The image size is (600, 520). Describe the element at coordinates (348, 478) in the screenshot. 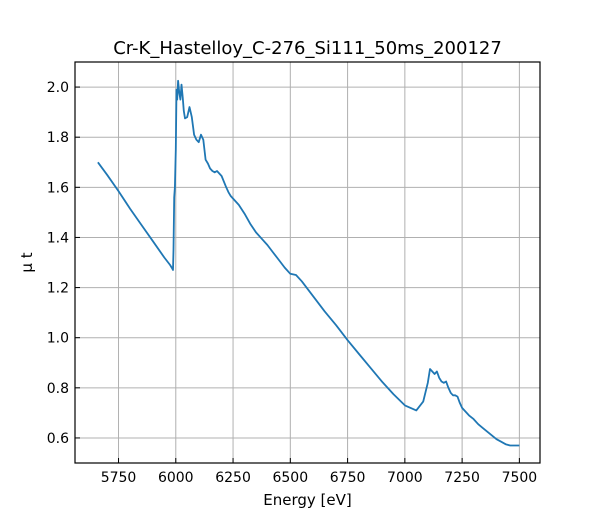

I see `x-tick-label: 6750` at that location.